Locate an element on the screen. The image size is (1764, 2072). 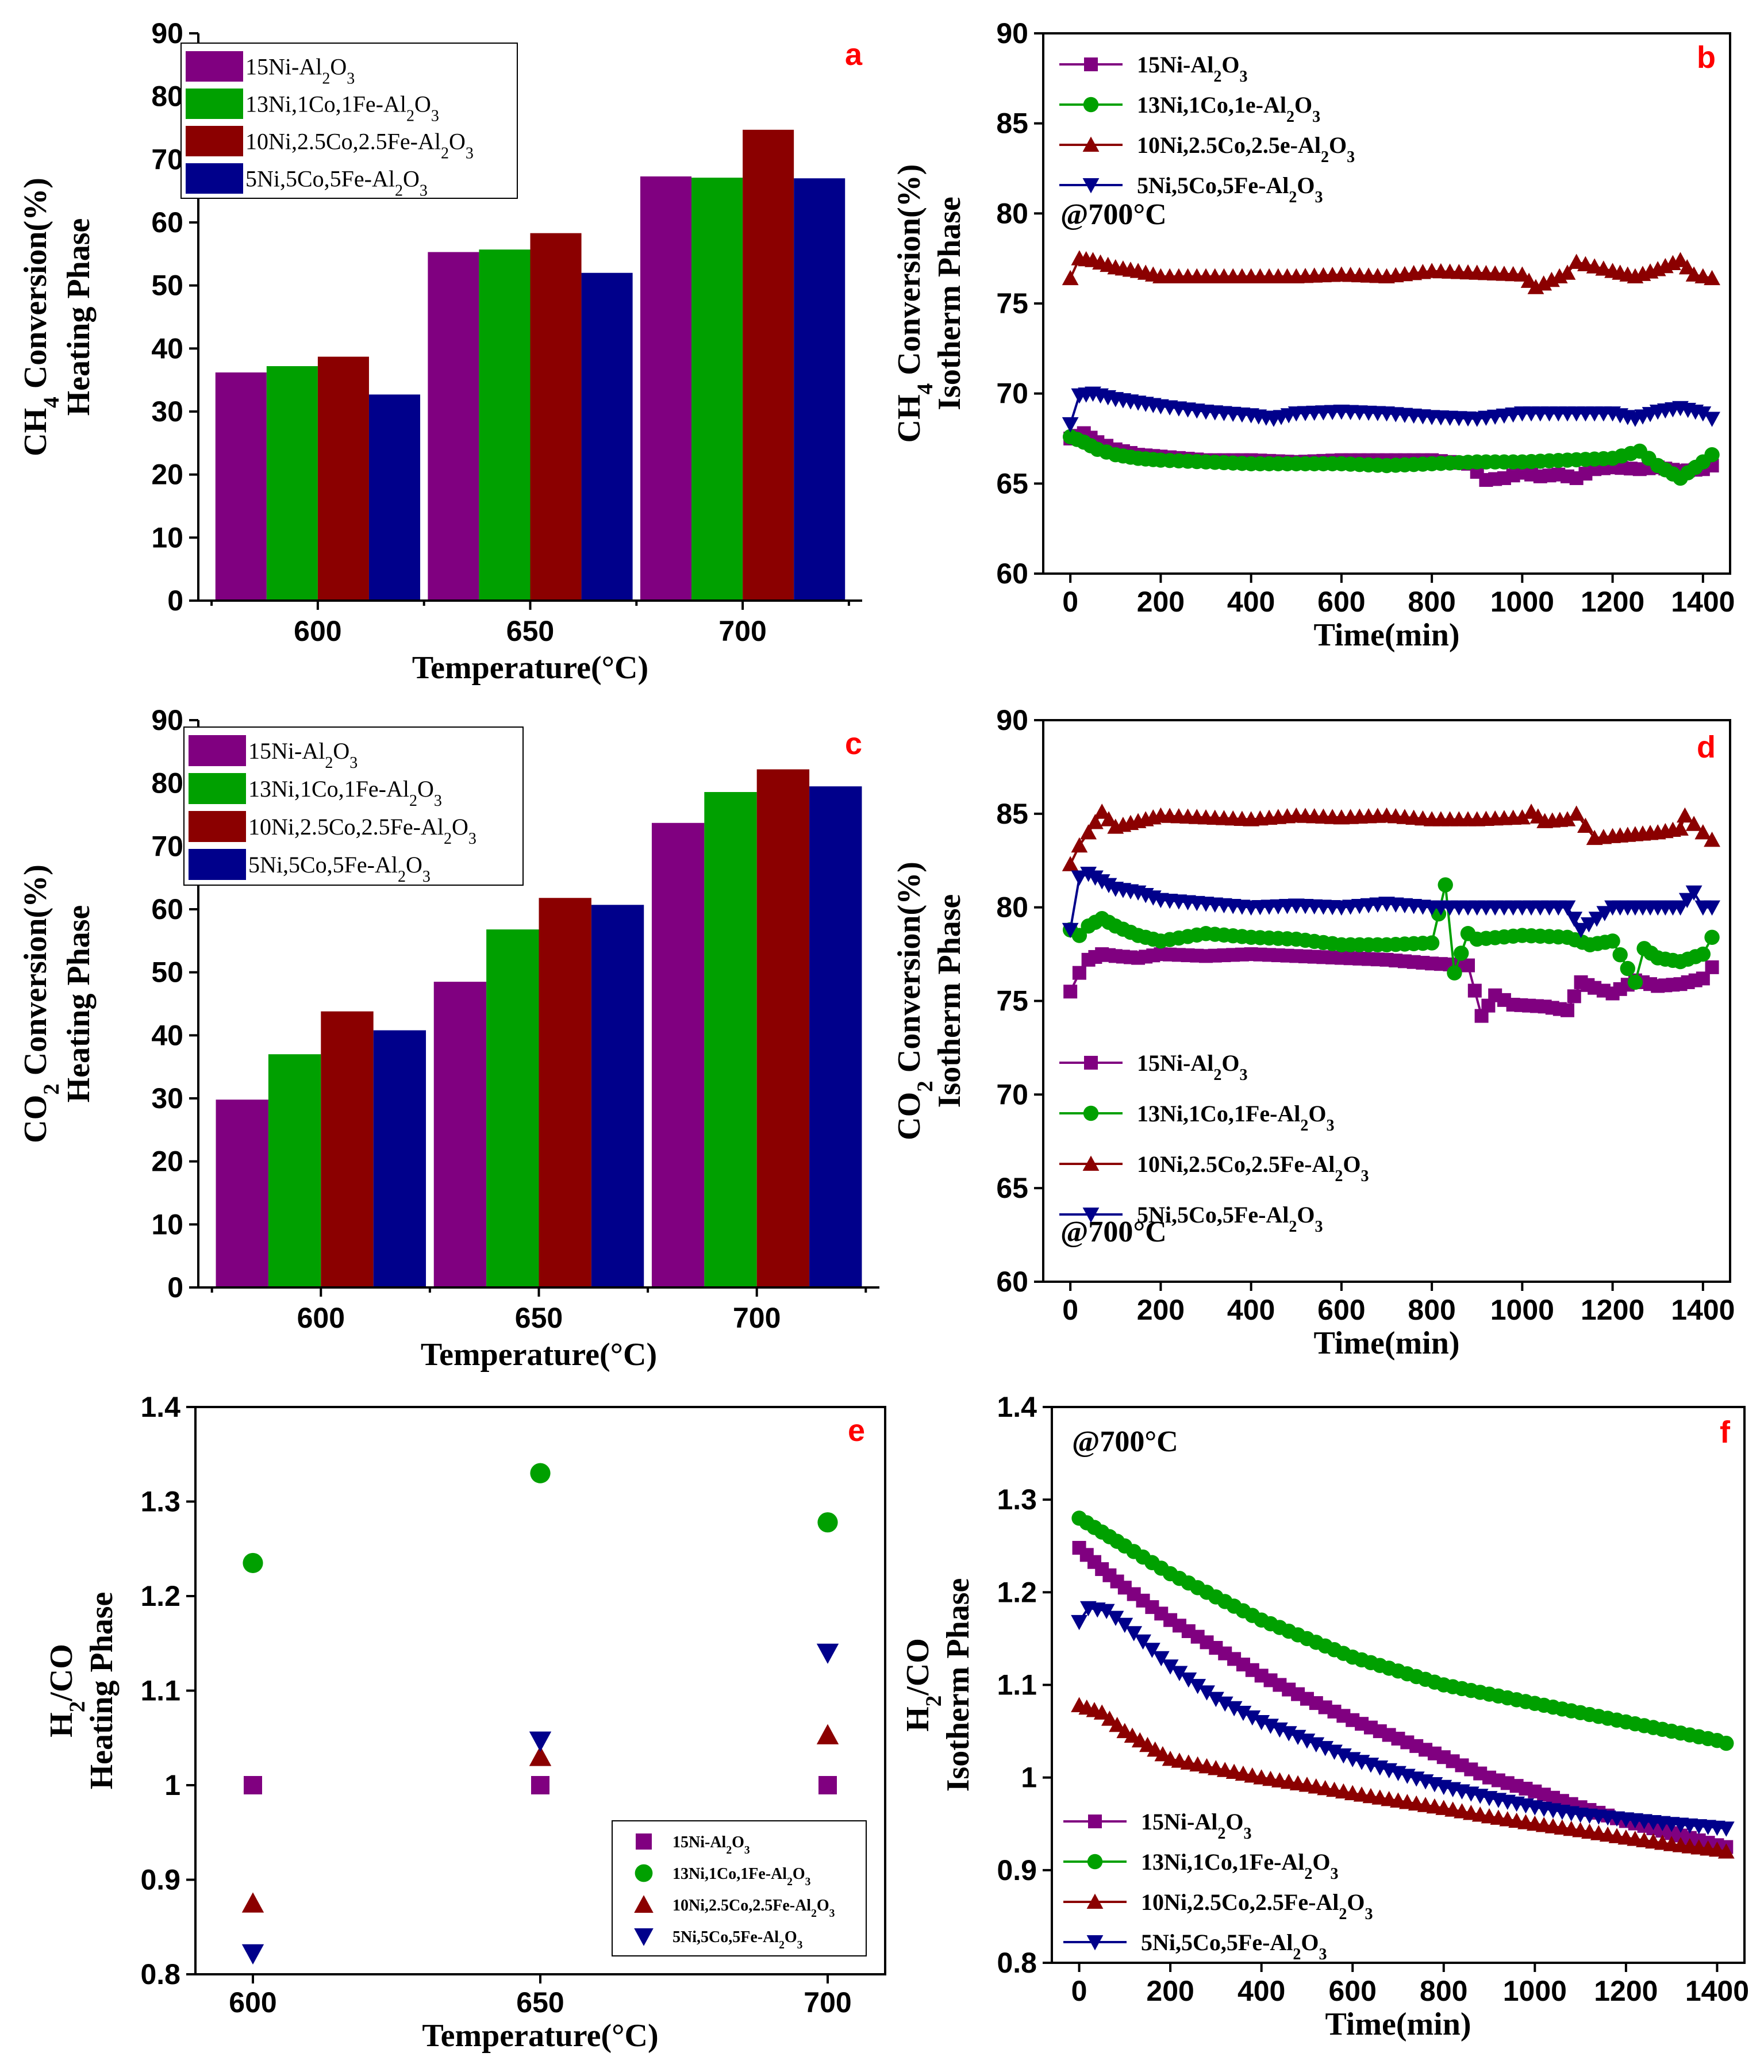
xaxis-title-e: Temperature(°C) is located at coordinates (540, 2036).